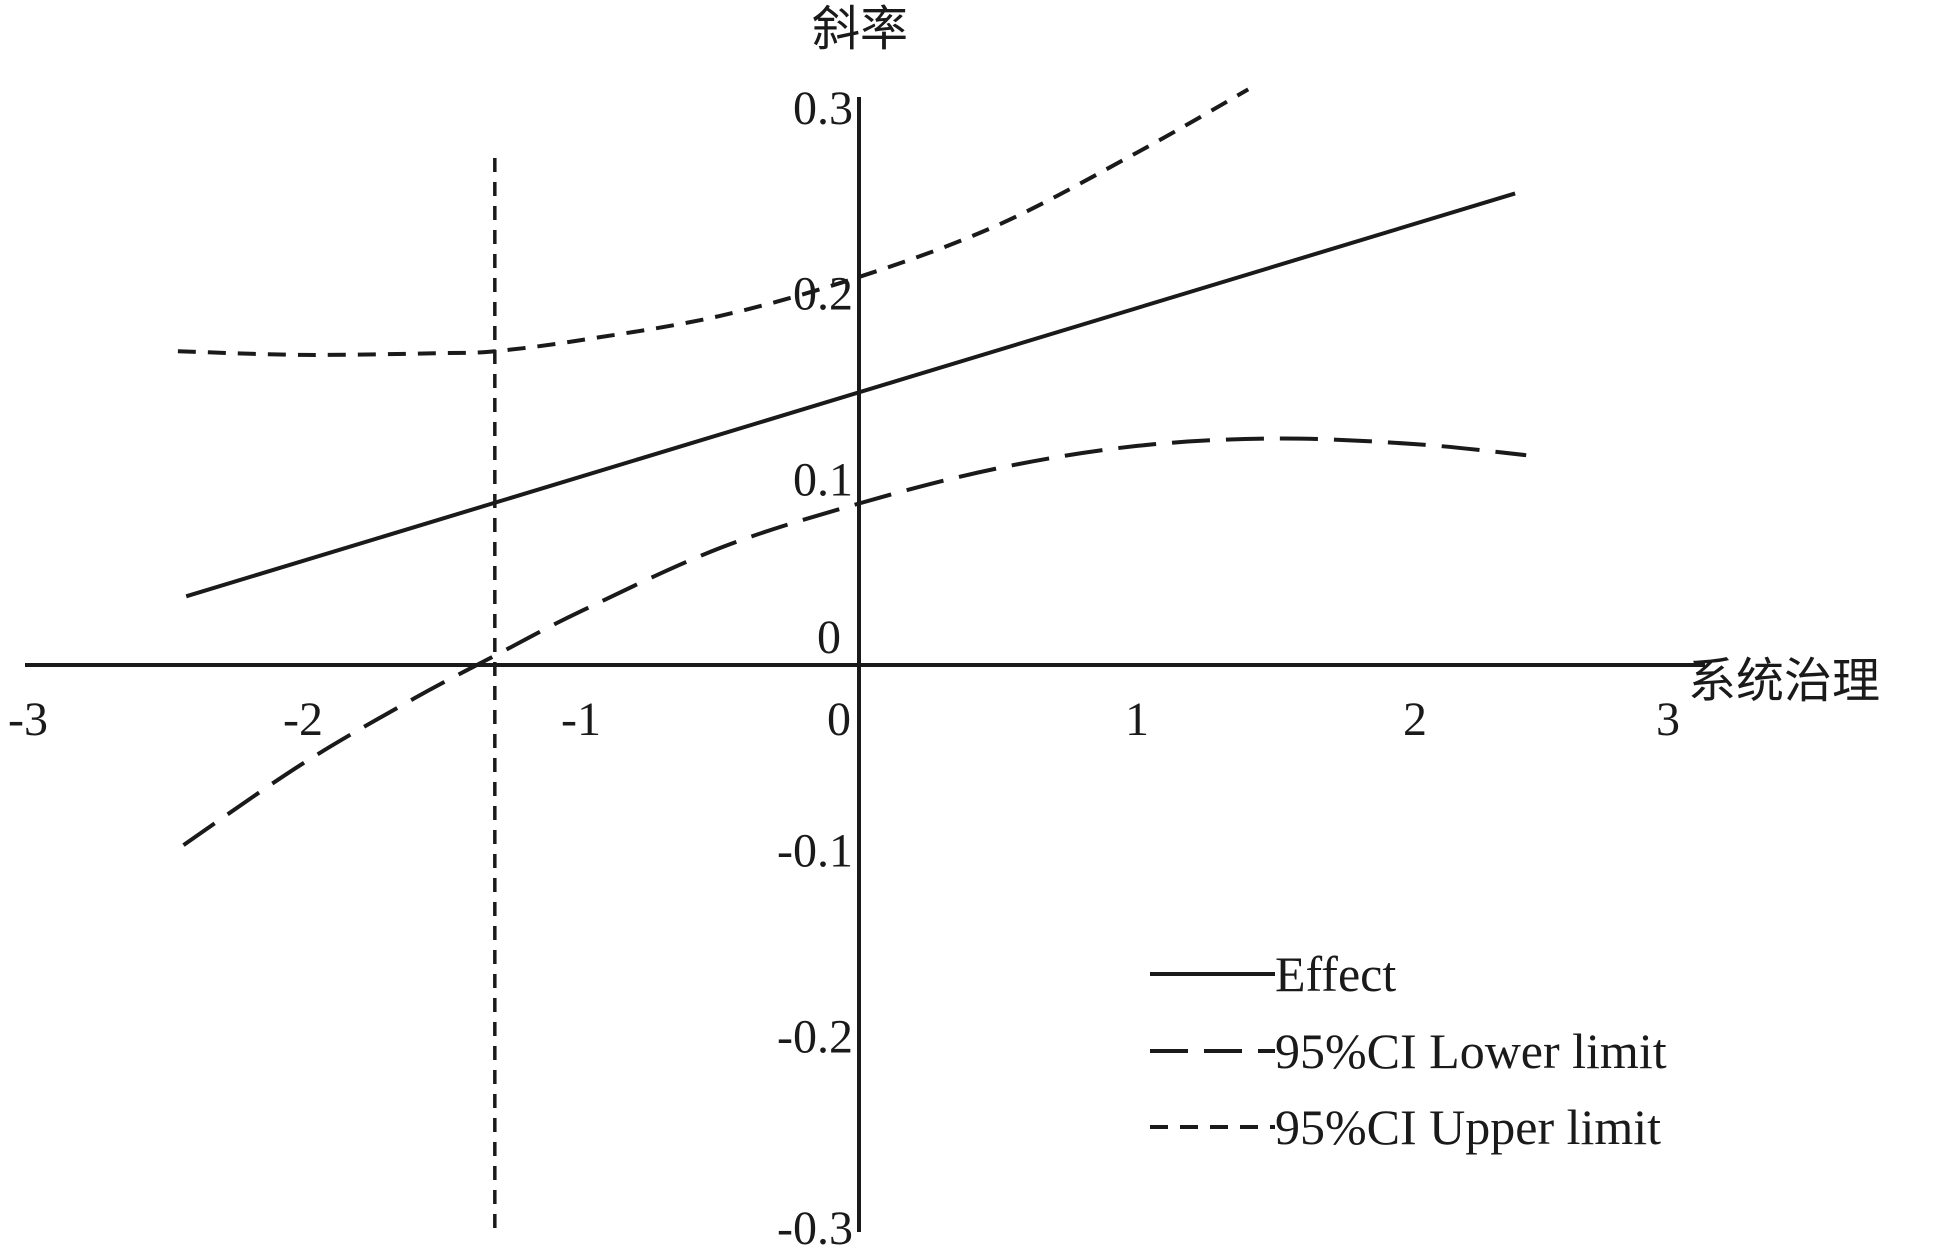  Describe the element at coordinates (1335, 974) in the screenshot. I see `legend-label: Effect` at that location.